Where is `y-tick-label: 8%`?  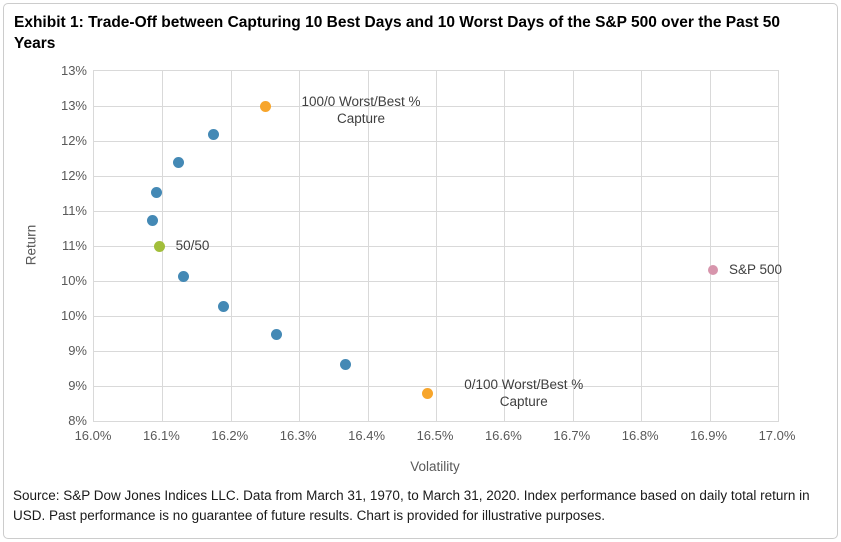 y-tick-label: 8% is located at coordinates (77, 420).